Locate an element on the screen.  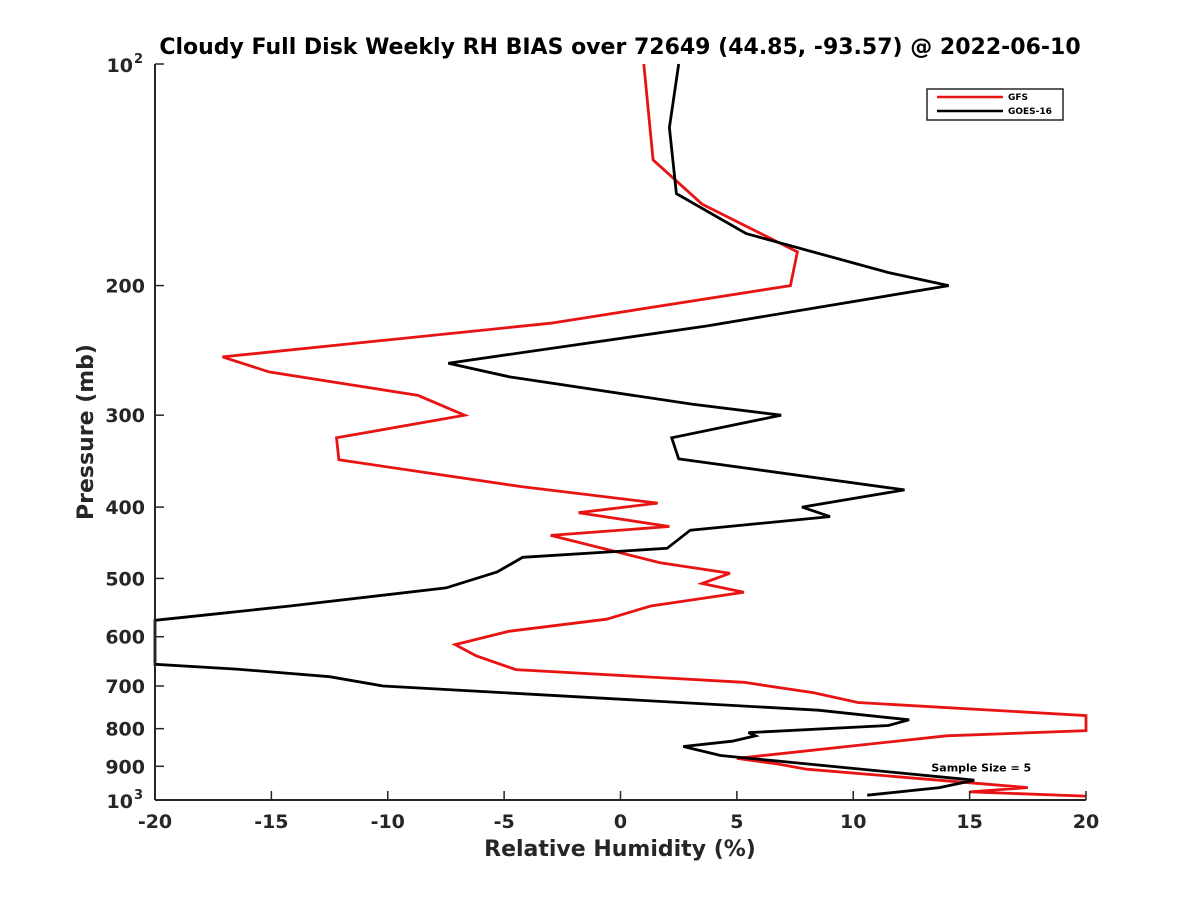
x-tick-label: -15 is located at coordinates (271, 822).